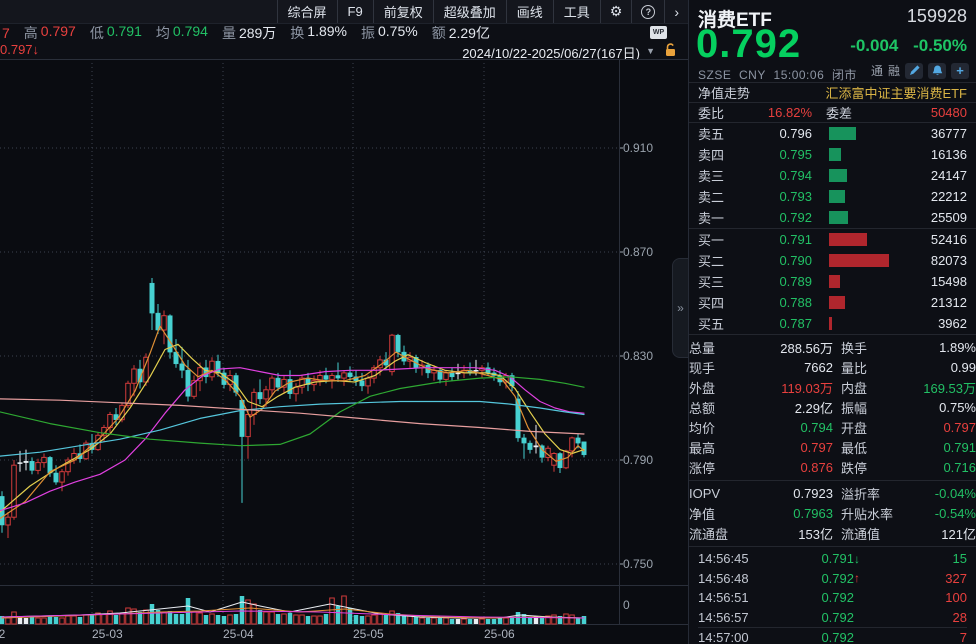 Image resolution: width=976 pixels, height=644 pixels. I want to click on stats-row-2: 现手 7662 量比 0.99, so click(832, 367).